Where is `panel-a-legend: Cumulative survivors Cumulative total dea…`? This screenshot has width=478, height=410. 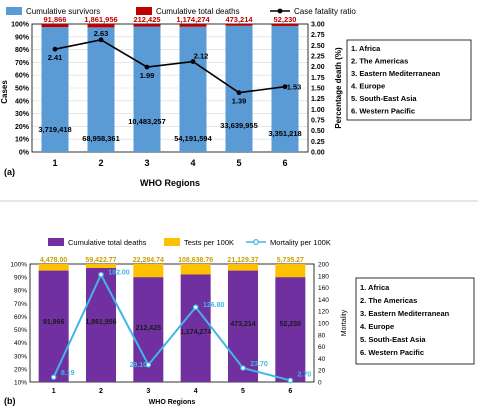 panel-a-legend: Cumulative survivors Cumulative total dea… is located at coordinates (181, 11).